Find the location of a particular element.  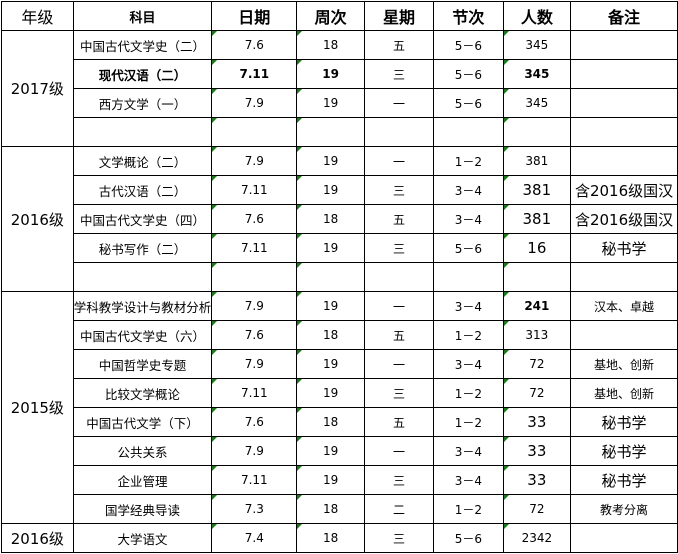

count-cell: 241 is located at coordinates (537, 306).